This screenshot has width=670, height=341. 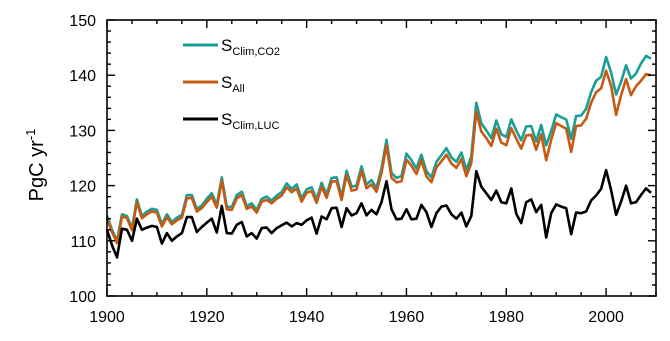 I want to click on x-tick-label: 1900, so click(x=107, y=317).